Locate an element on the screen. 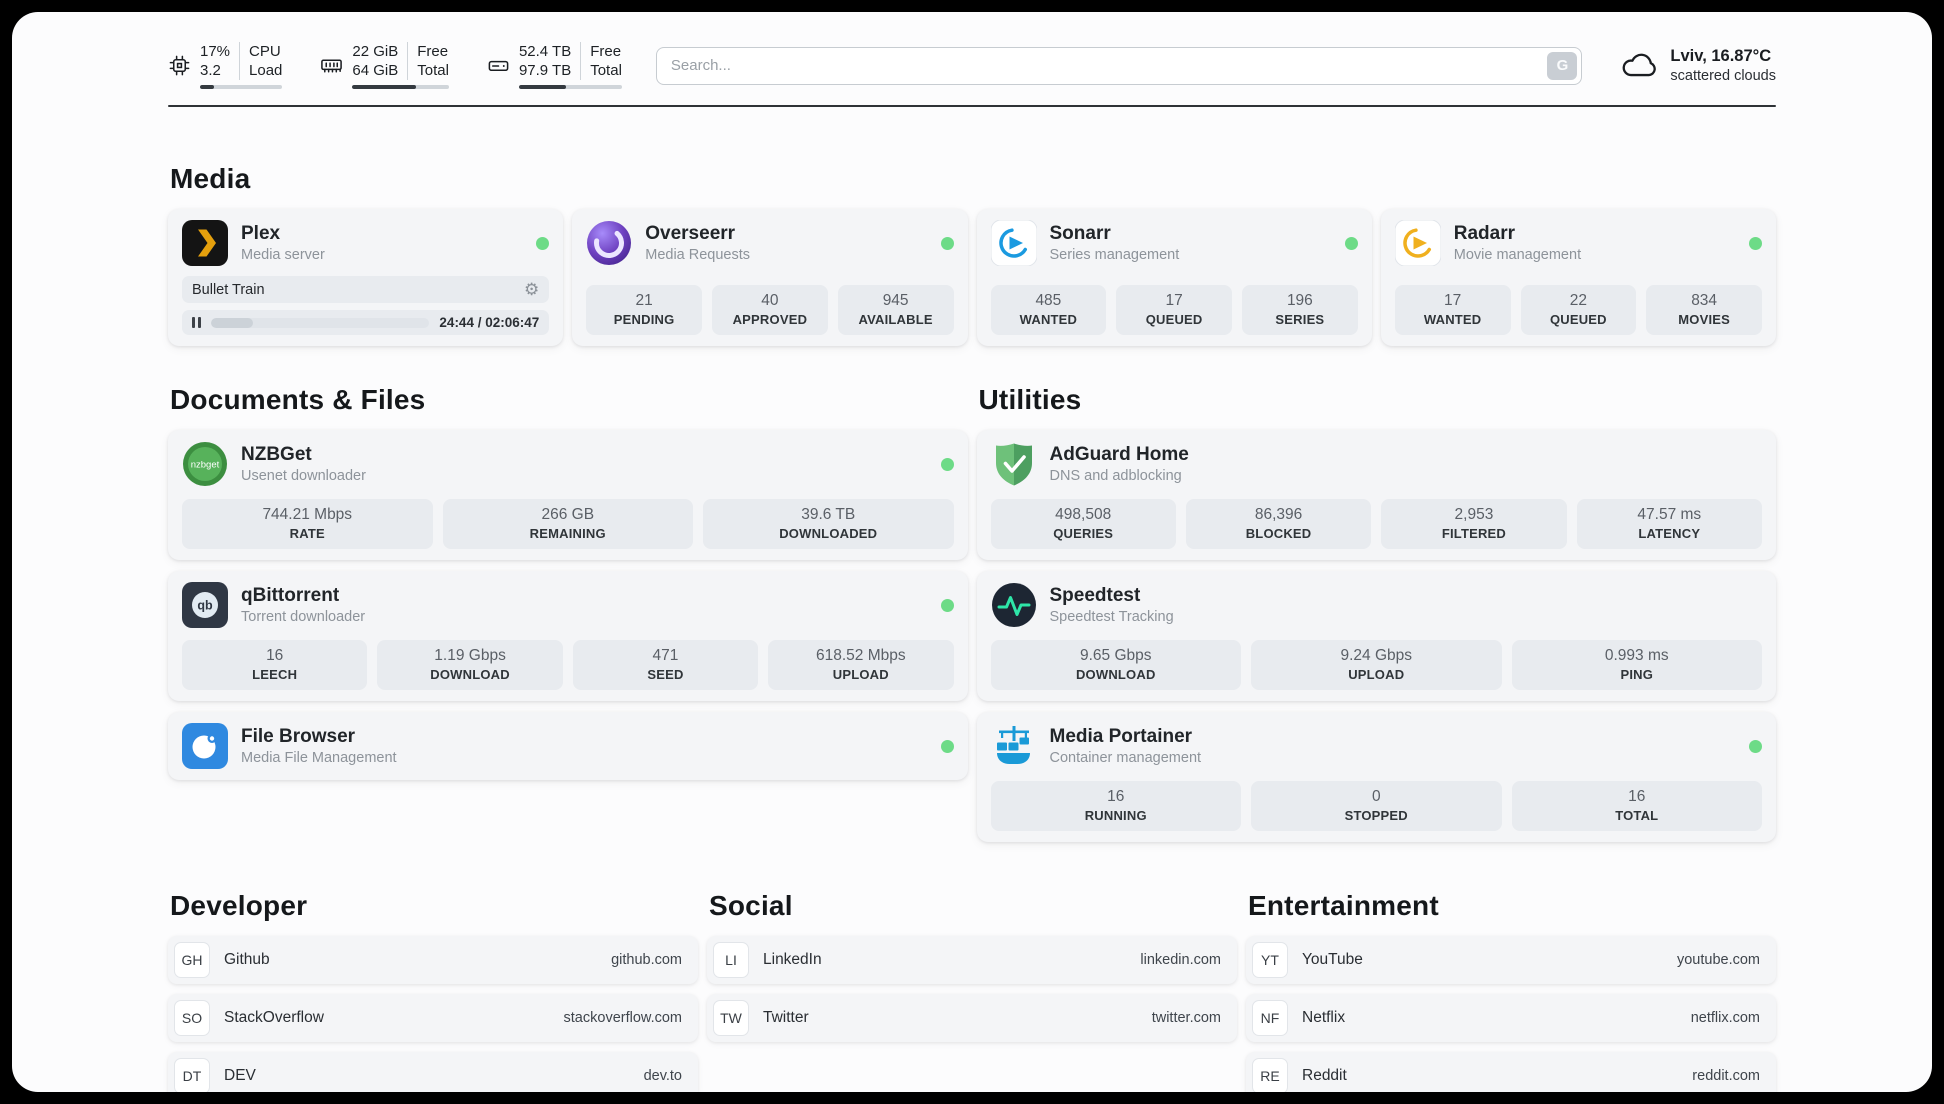  svg-text: nzbget is located at coordinates (205, 465).